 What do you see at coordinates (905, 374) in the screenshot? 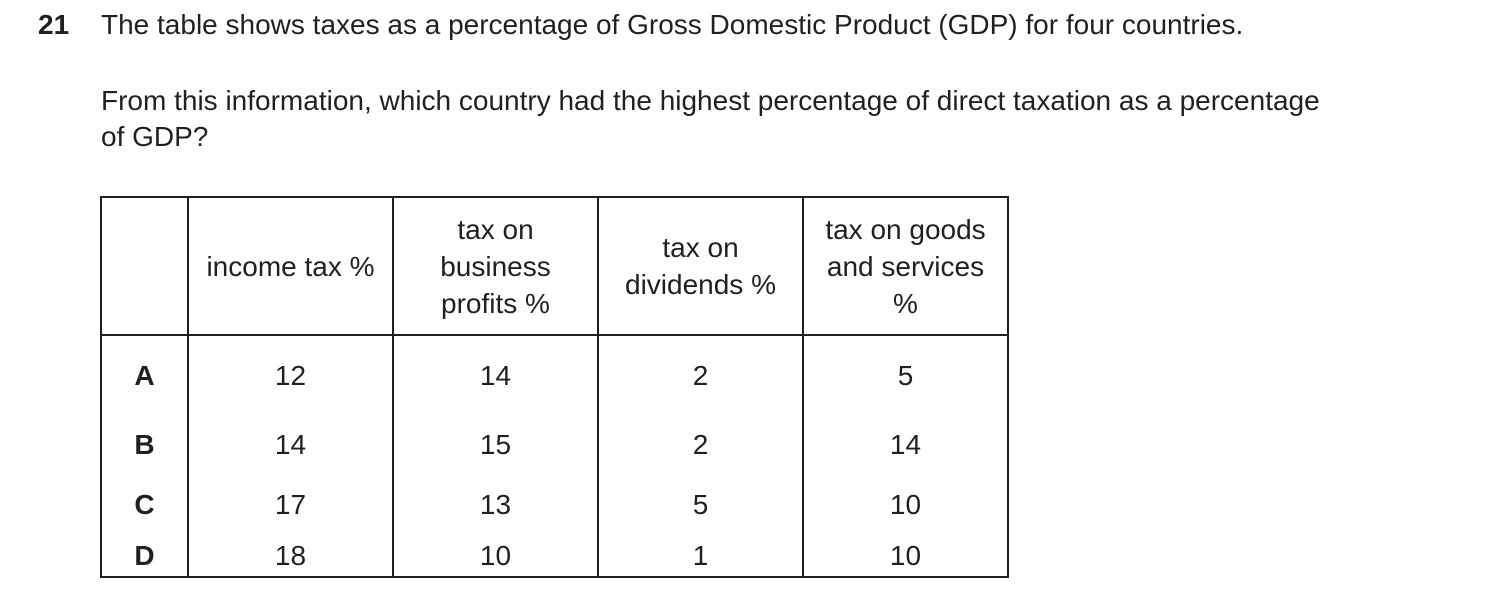
I see `cell-goods-services: 5` at bounding box center [905, 374].